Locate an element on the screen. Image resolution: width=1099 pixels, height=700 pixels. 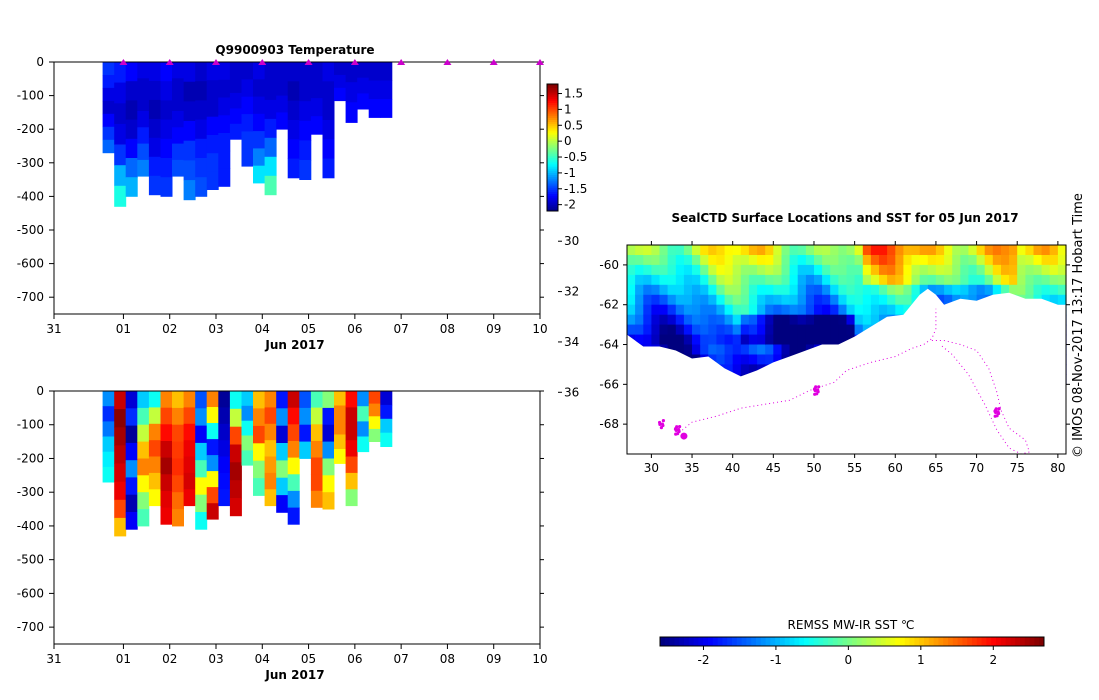
y-tick-label: -700 is located at coordinates (30, 627).